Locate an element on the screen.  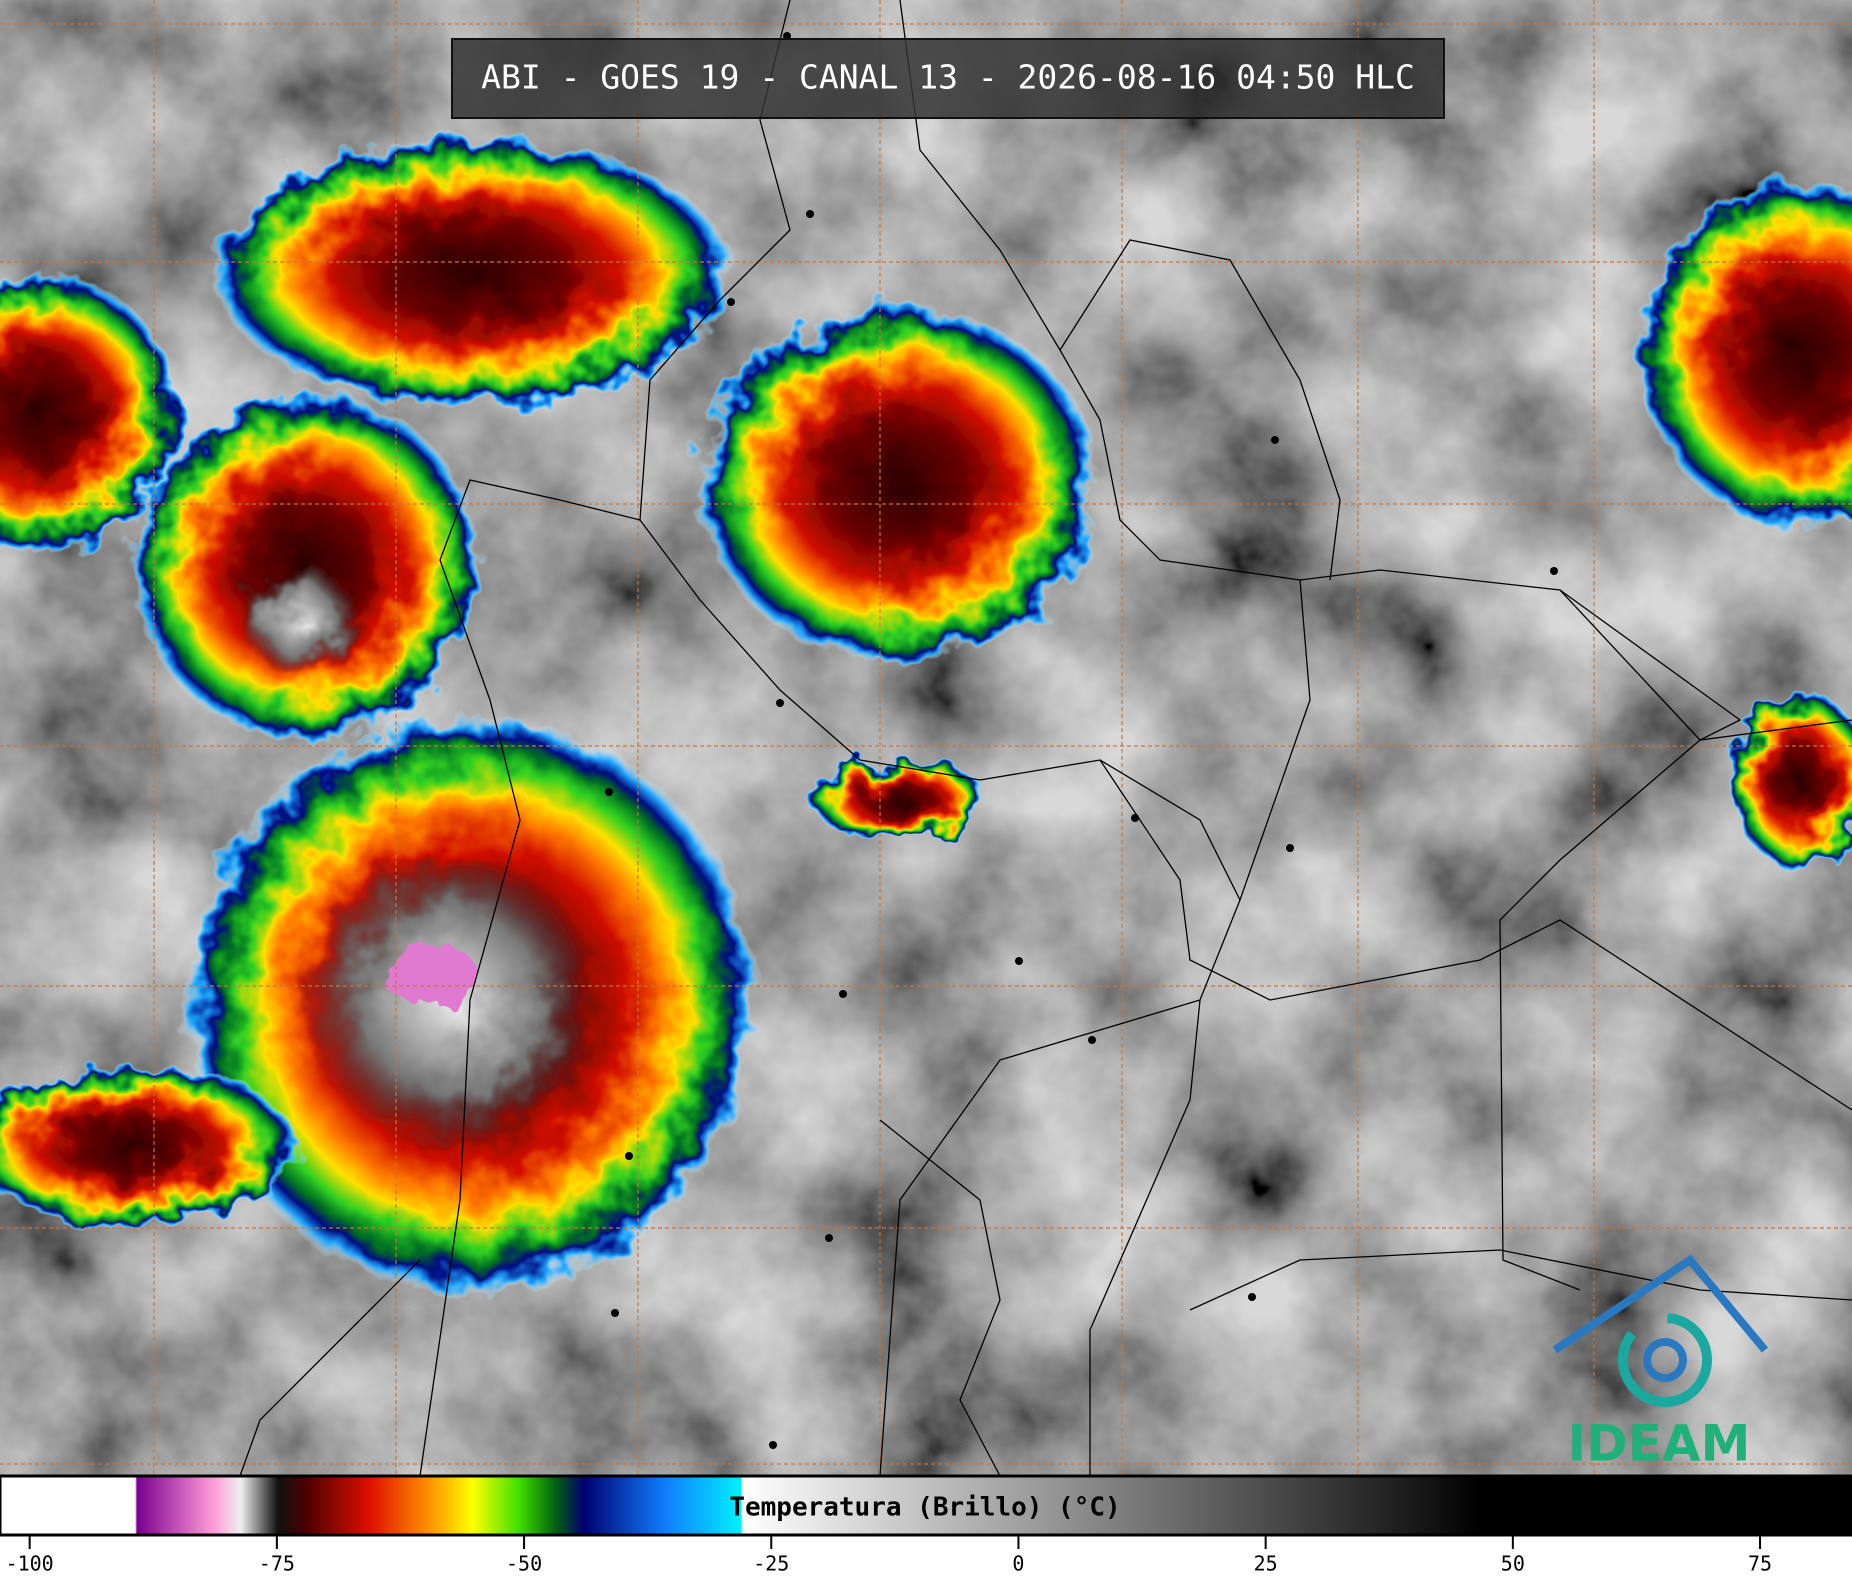
tick-label: -100 is located at coordinates (30, 1564).